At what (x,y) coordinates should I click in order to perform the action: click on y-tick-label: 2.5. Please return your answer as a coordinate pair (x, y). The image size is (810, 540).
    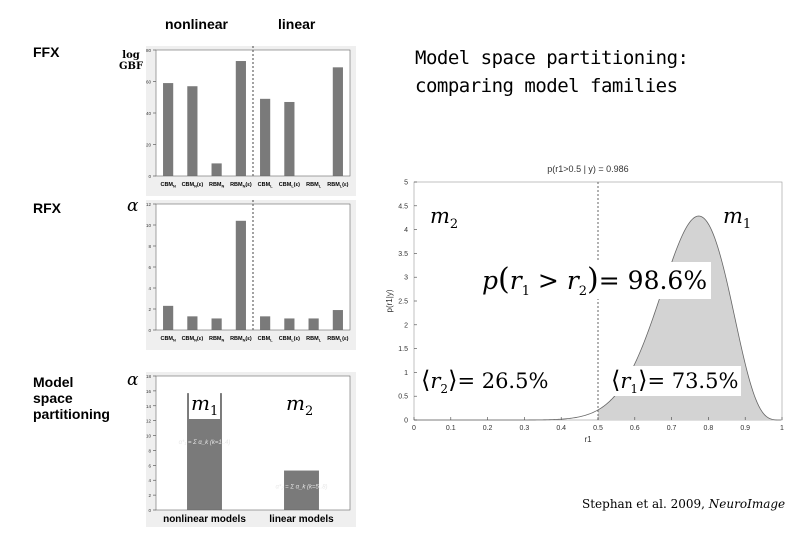
    Looking at the image, I should click on (403, 302).